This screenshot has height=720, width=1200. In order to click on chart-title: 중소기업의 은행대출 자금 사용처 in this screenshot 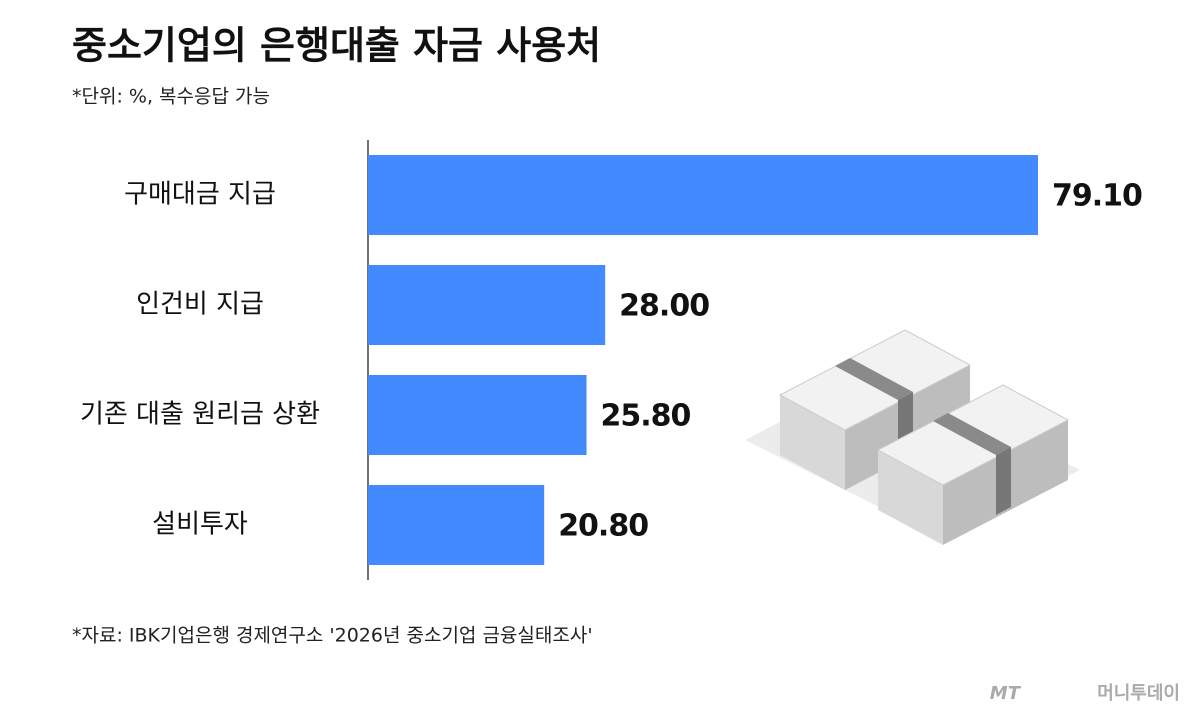, I will do `click(336, 46)`.